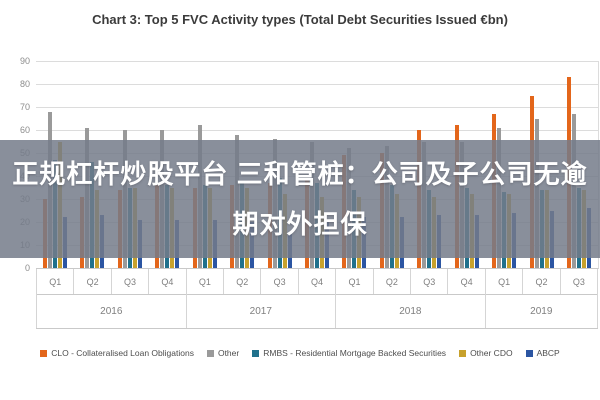  I want to click on x-axis-year-row: 2016 2017 2018 2019, so click(317, 311).